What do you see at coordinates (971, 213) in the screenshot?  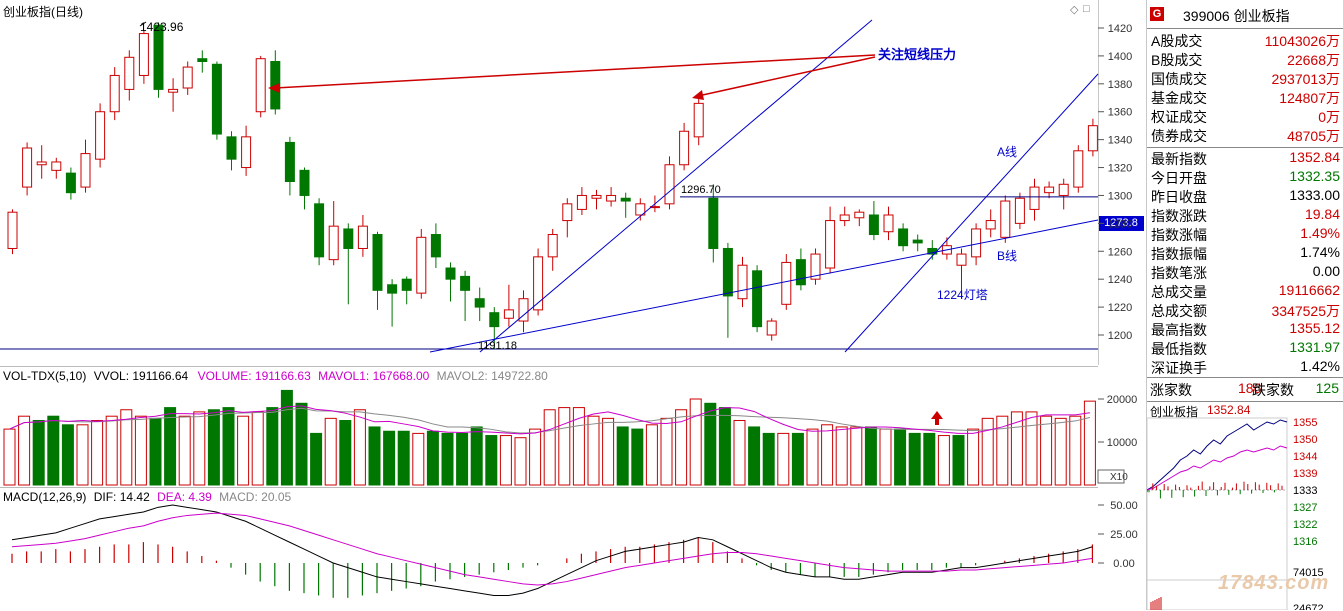 I see `a-trend-line` at bounding box center [971, 213].